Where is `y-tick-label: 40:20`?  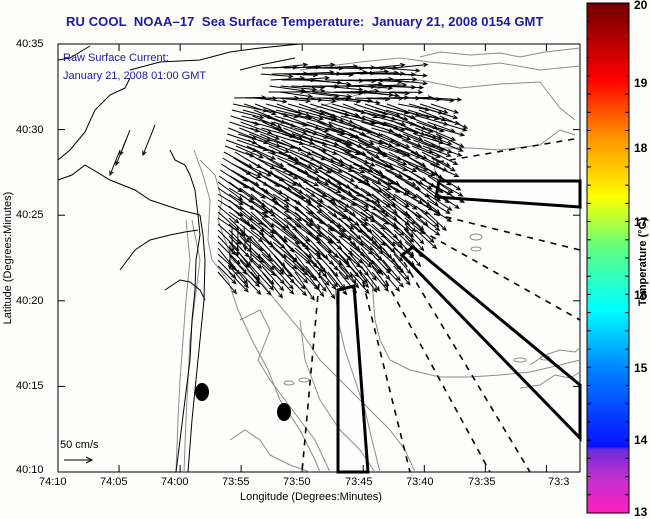
y-tick-label: 40:20 is located at coordinates (30, 301).